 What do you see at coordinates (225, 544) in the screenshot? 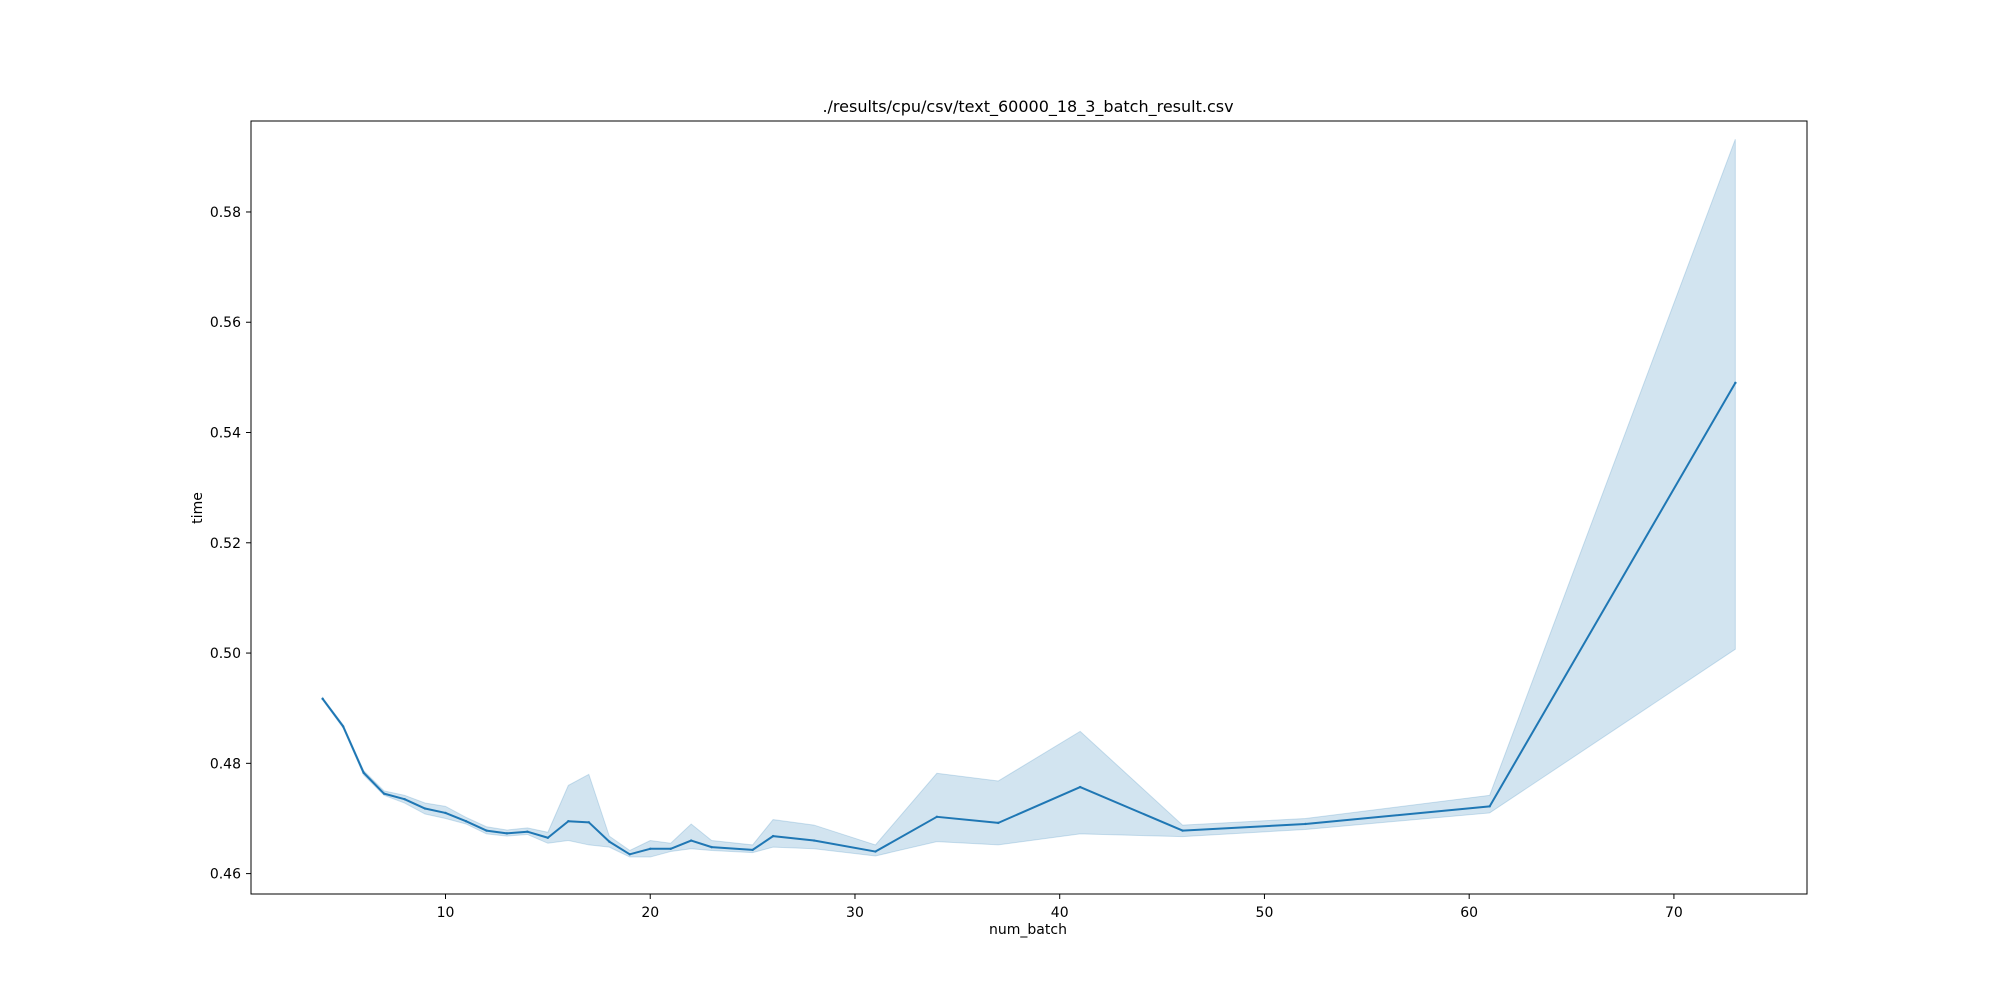
I see `y-tick-label: 0.52` at bounding box center [225, 544].